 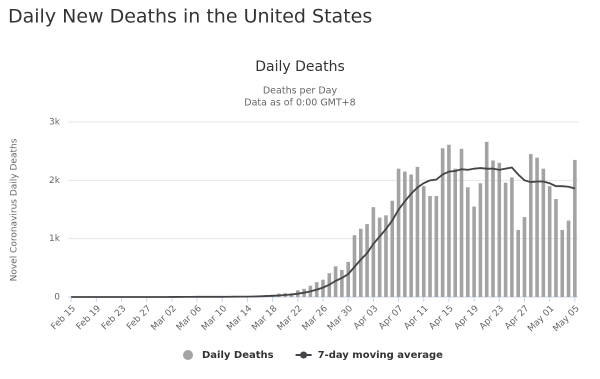 I want to click on x-tick-label: May 05, so click(x=566, y=319).